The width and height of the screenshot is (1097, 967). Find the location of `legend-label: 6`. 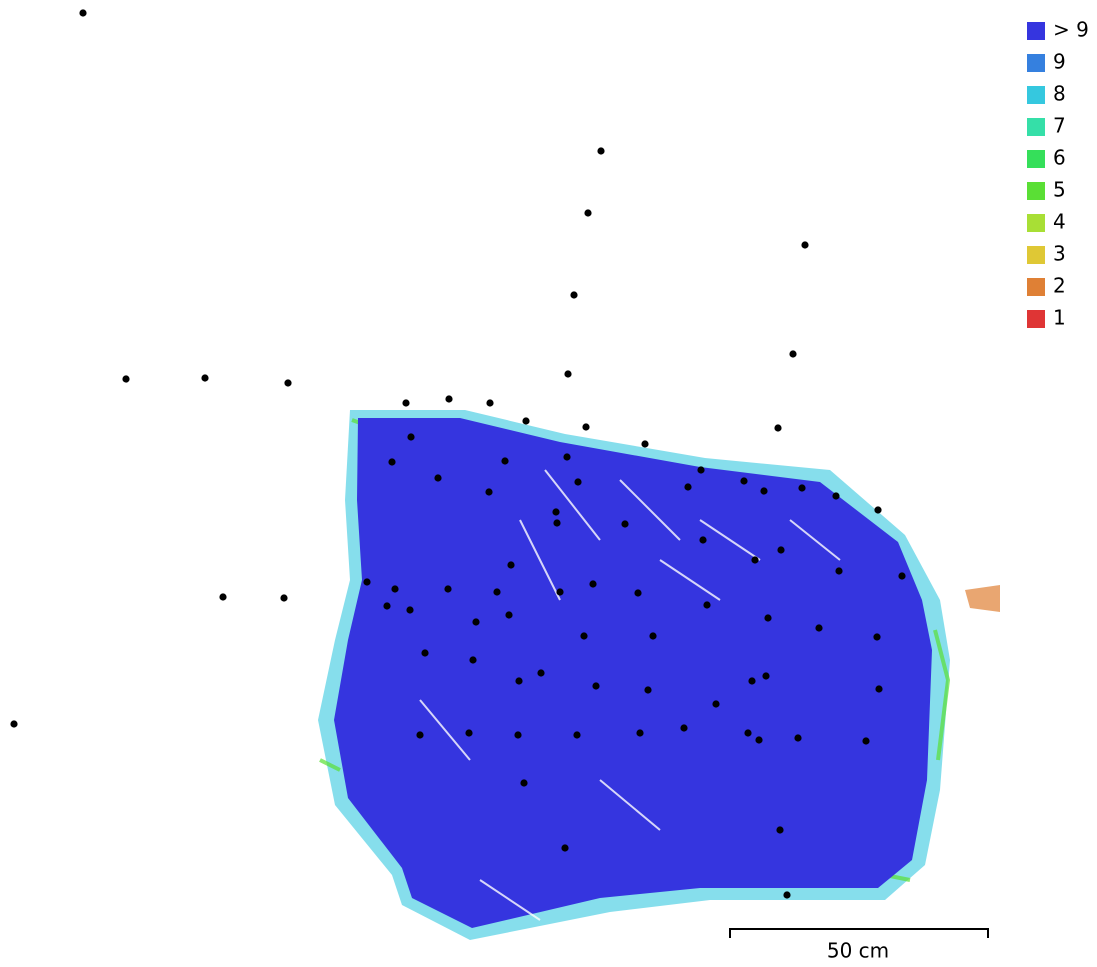

legend-label: 6 is located at coordinates (1059, 158).